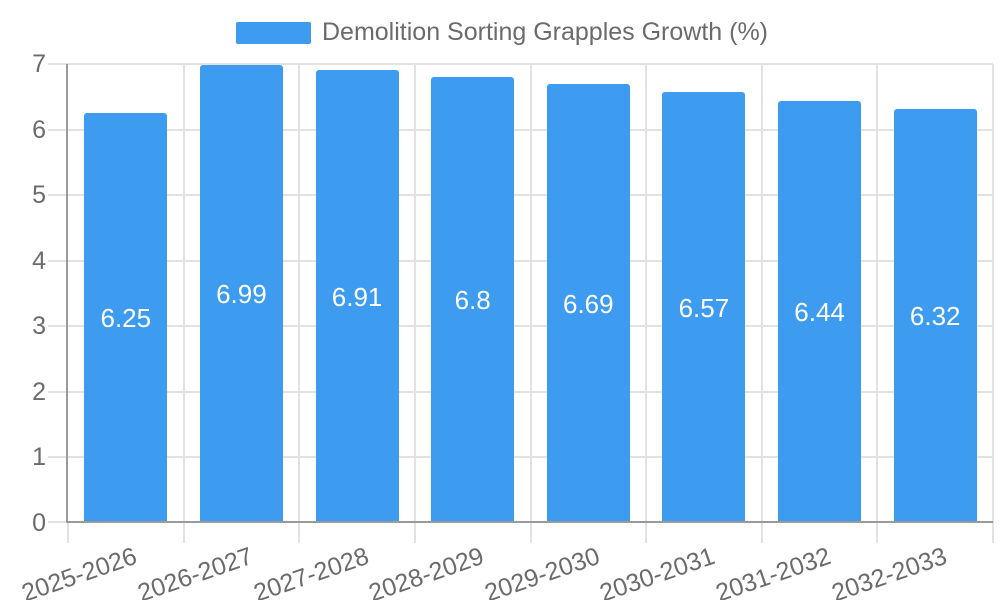  I want to click on x-tick-label: 2028-2029, so click(426, 571).